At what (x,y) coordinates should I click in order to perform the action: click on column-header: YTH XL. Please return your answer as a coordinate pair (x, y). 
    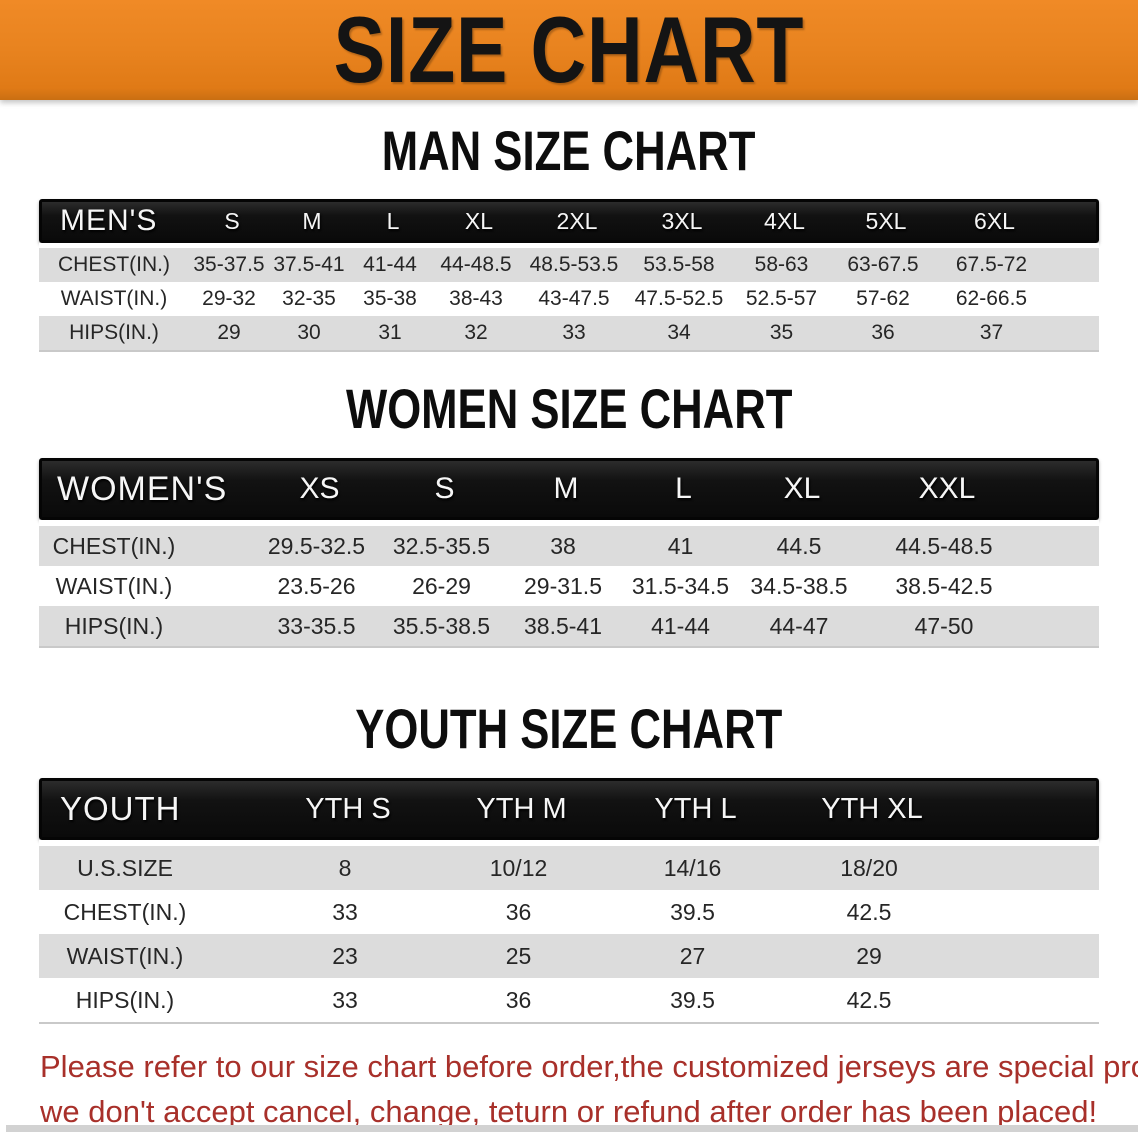
    Looking at the image, I should click on (872, 808).